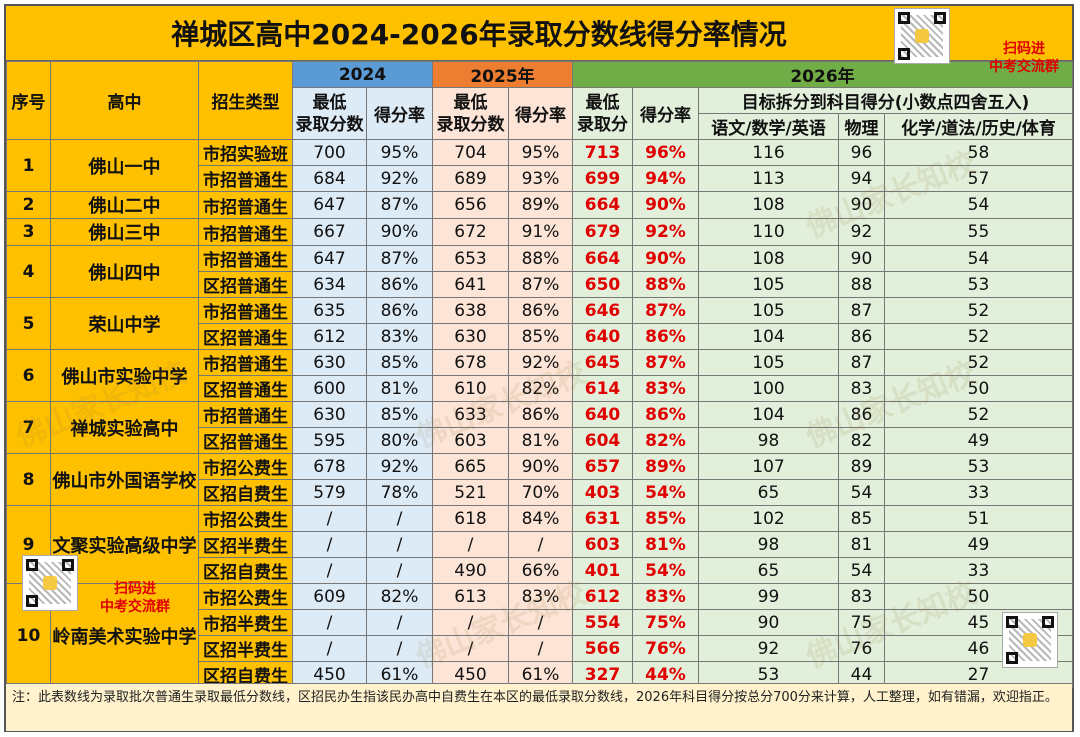 This screenshot has width=1080, height=737. Describe the element at coordinates (28, 323) in the screenshot. I see `row-seq: 5` at that location.